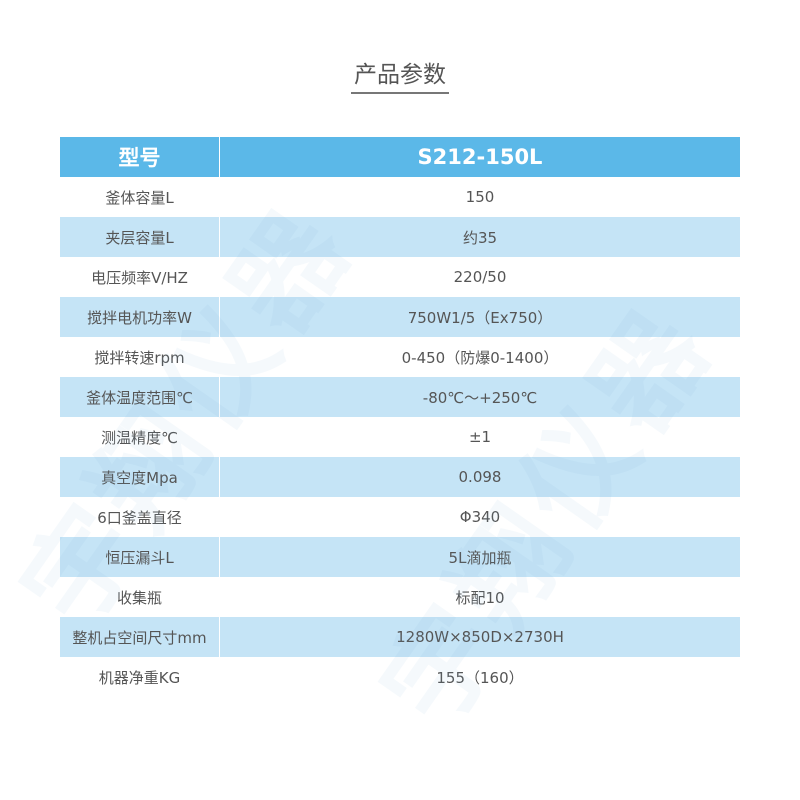 Image resolution: width=800 pixels, height=800 pixels. I want to click on row-label: 釜体温度范围℃, so click(140, 397).